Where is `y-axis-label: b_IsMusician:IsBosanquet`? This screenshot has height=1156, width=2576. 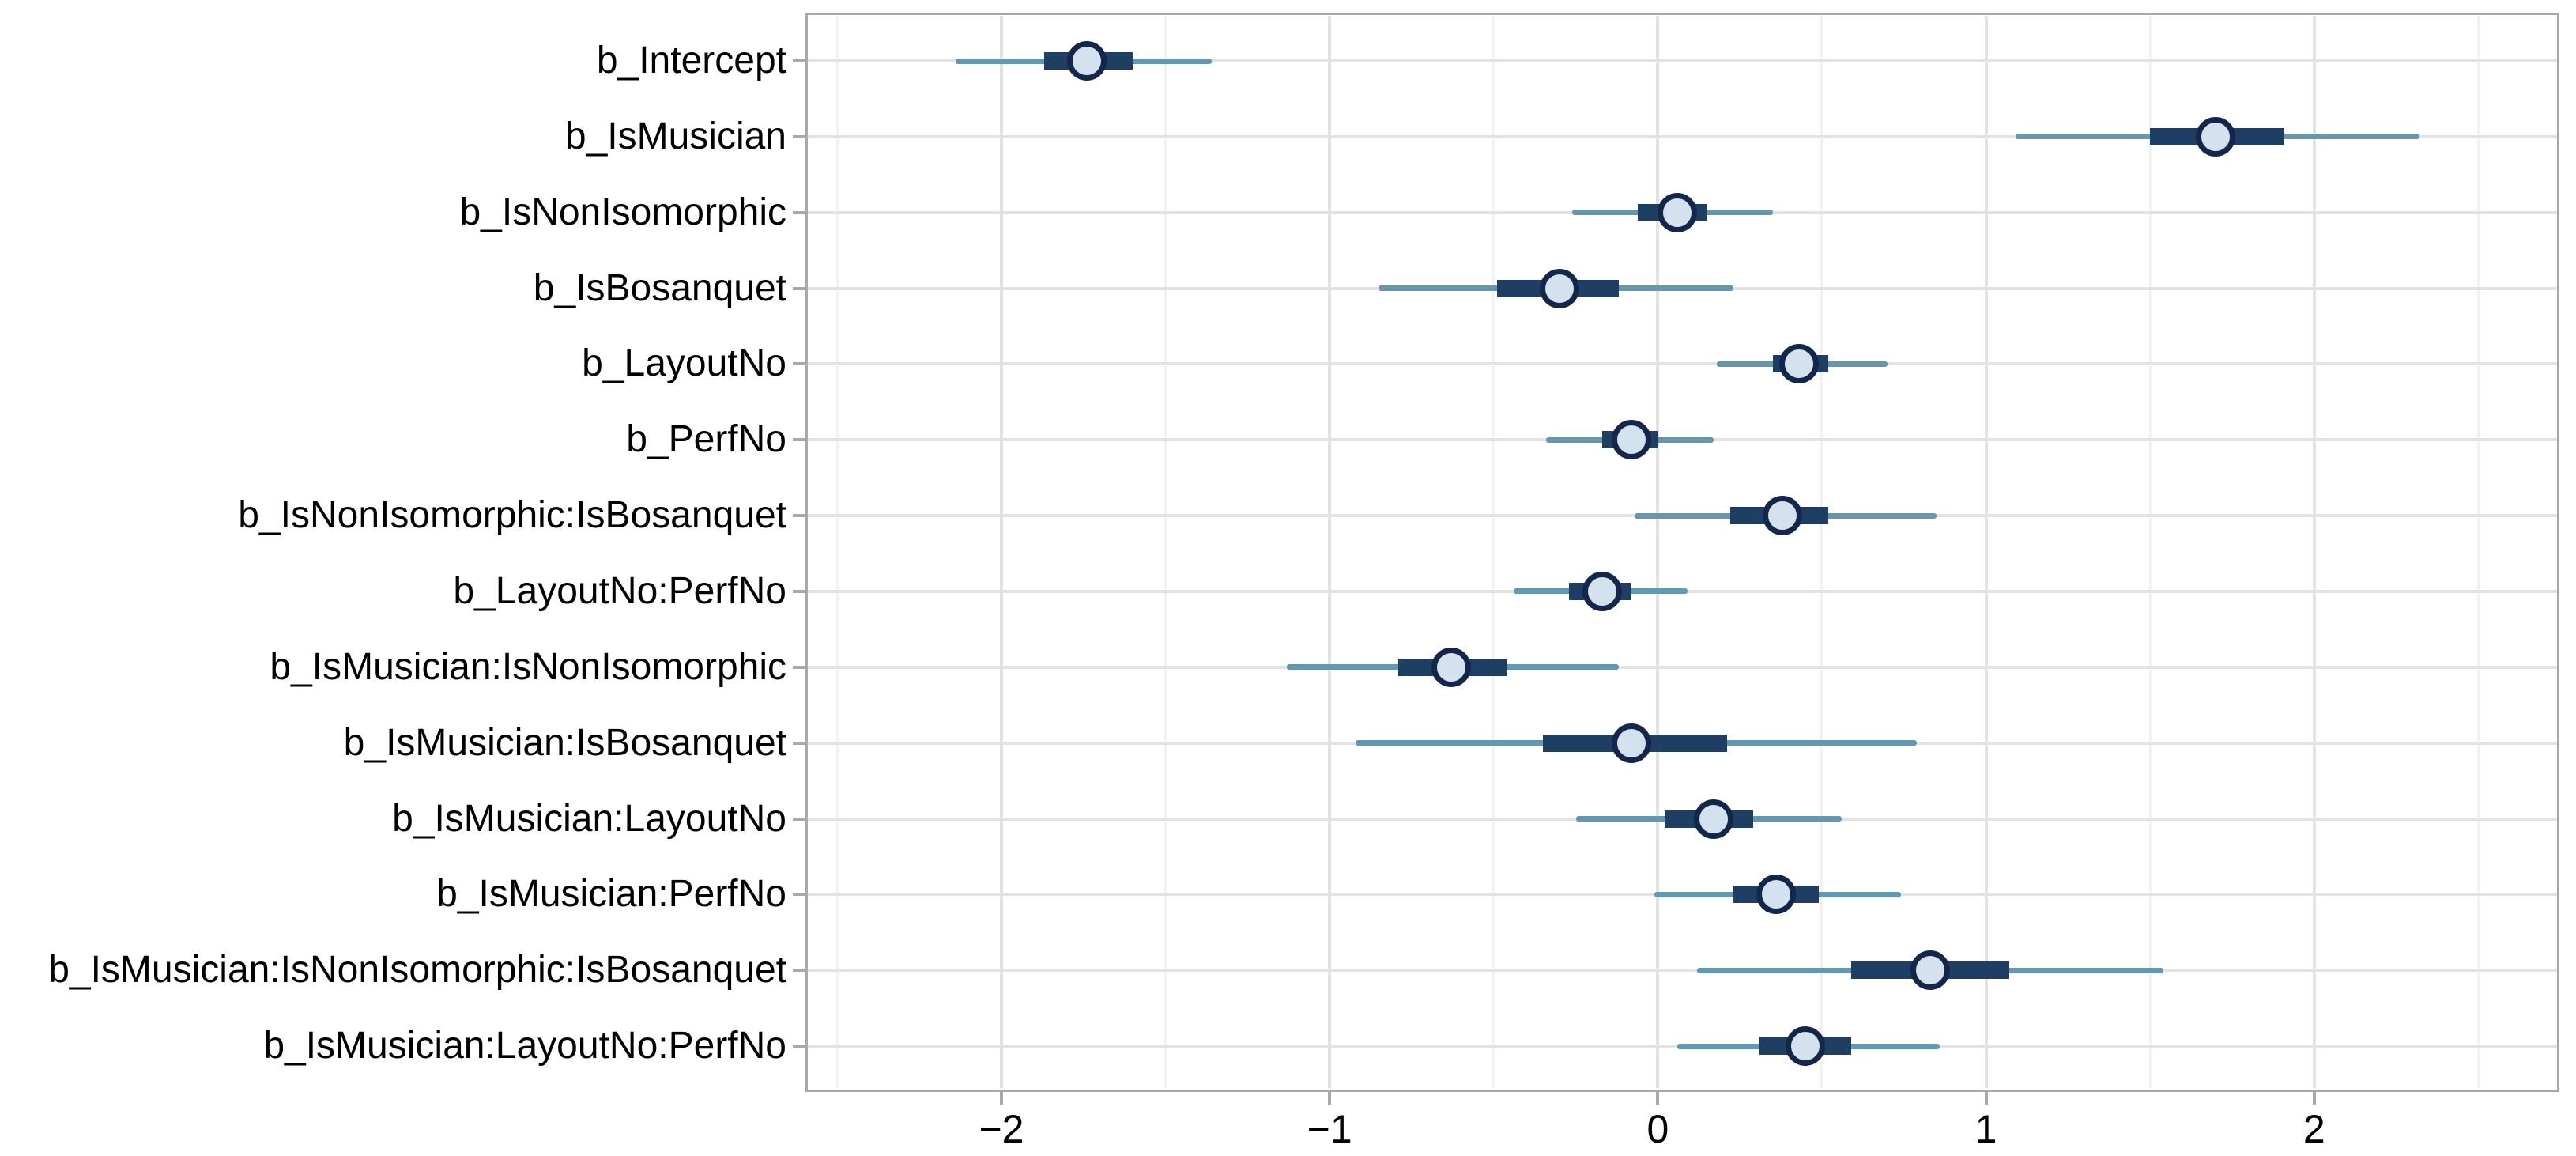 y-axis-label: b_IsMusician:IsBosanquet is located at coordinates (564, 742).